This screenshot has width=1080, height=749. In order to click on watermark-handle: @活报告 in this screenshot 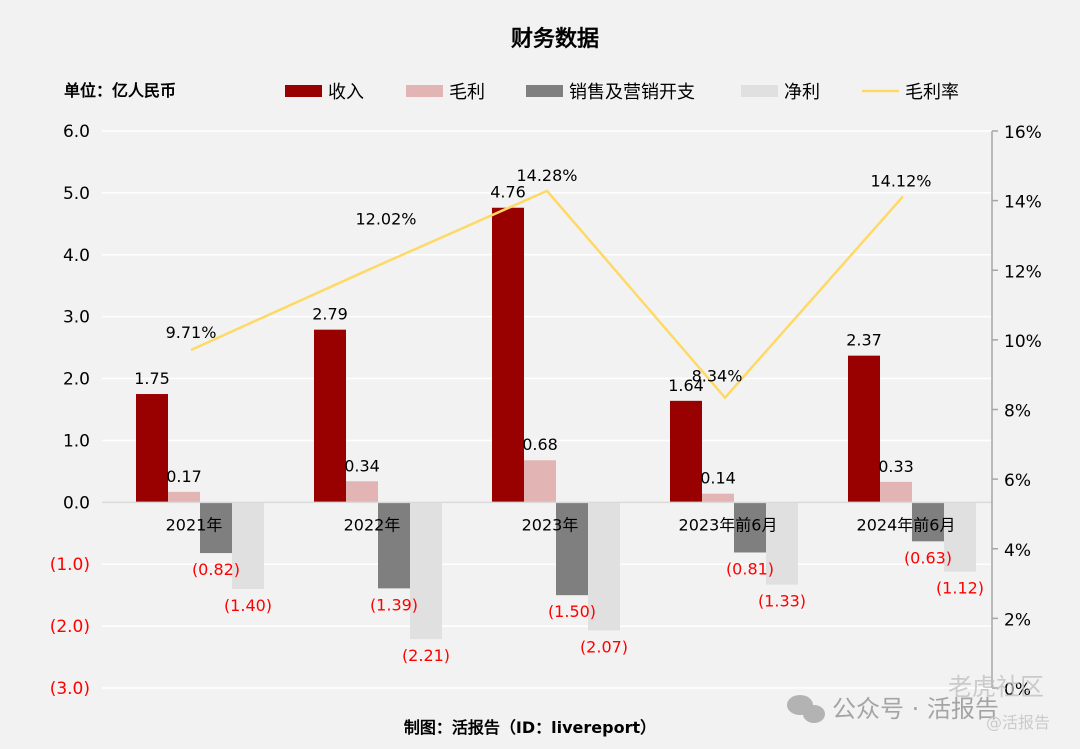, I will do `click(1018, 722)`.